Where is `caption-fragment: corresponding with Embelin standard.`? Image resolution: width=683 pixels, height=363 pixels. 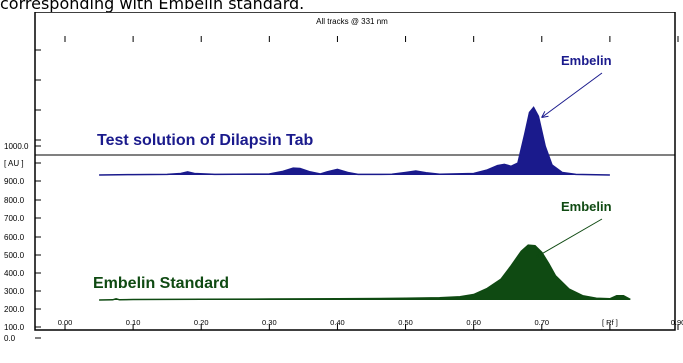
caption-fragment: corresponding with Embelin standard. is located at coordinates (152, 6).